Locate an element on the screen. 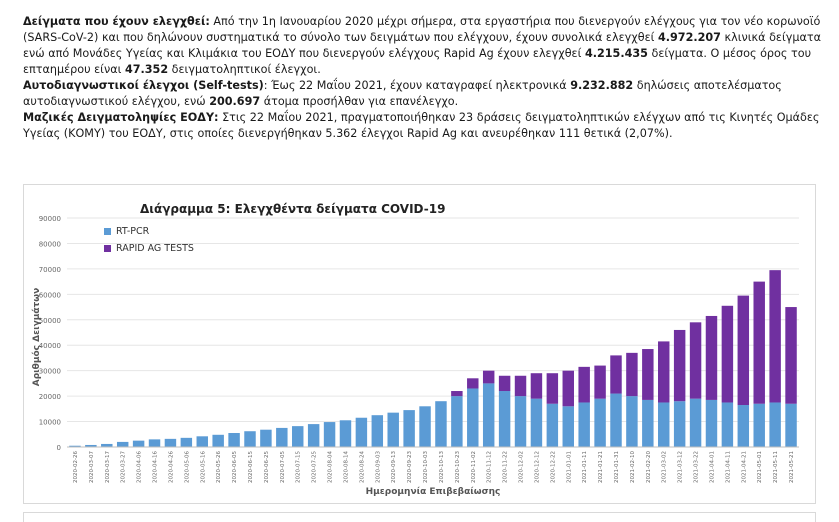 This screenshot has height=522, width=839. x-tick-label: 2020-08-14 is located at coordinates (346, 467).